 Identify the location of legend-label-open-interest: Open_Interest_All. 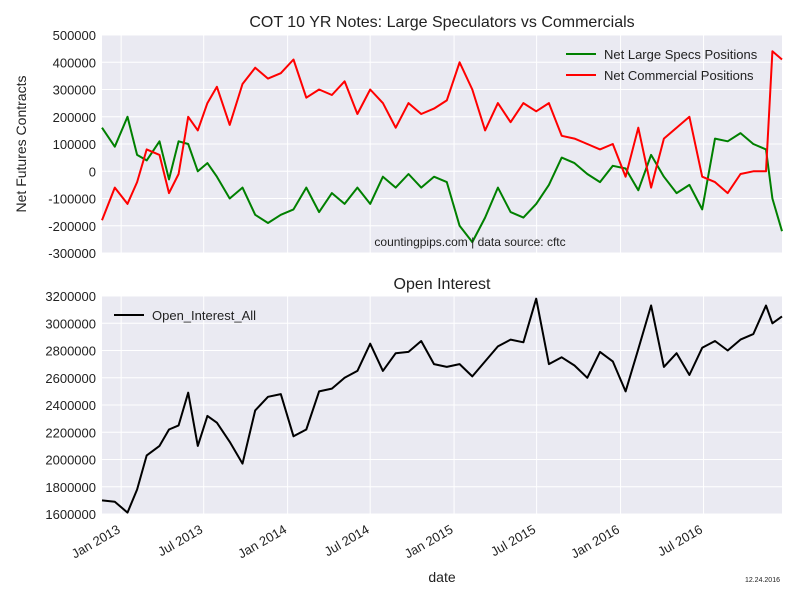
(204, 315).